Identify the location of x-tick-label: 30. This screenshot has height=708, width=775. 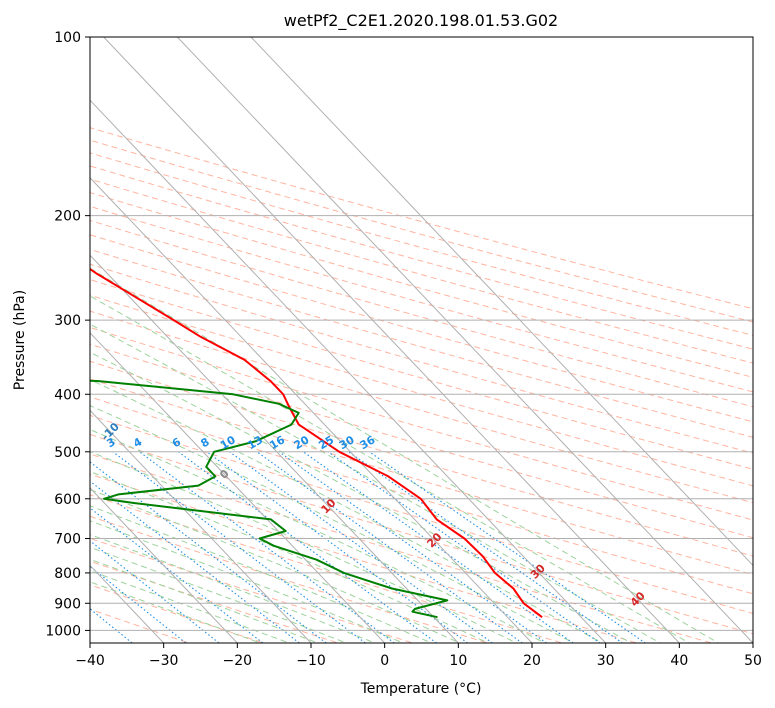
(606, 661).